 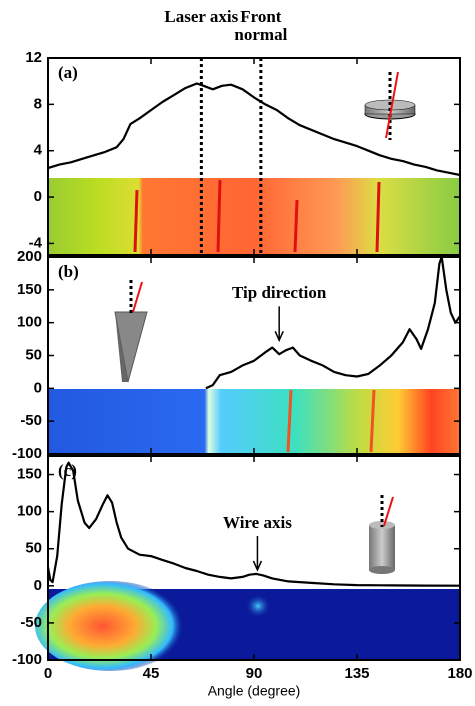 What do you see at coordinates (29, 256) in the screenshot?
I see `y-tick-label: 200` at bounding box center [29, 256].